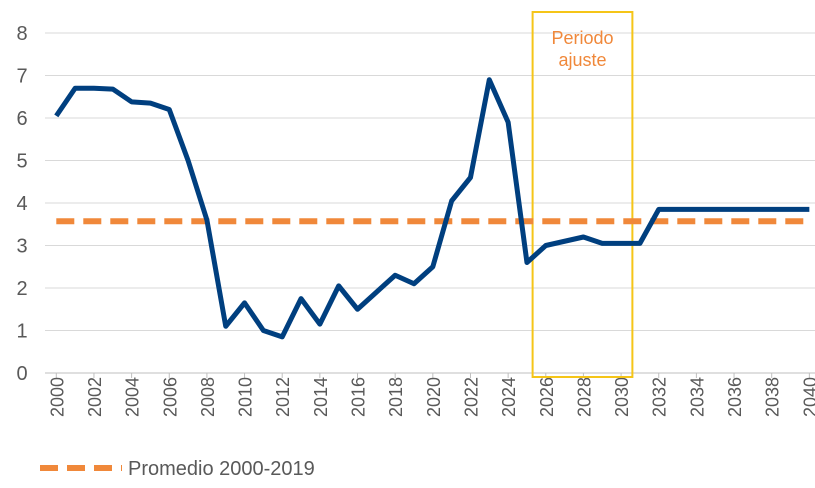 This screenshot has width=815, height=488. What do you see at coordinates (582, 194) in the screenshot?
I see `annotation-box` at bounding box center [582, 194].